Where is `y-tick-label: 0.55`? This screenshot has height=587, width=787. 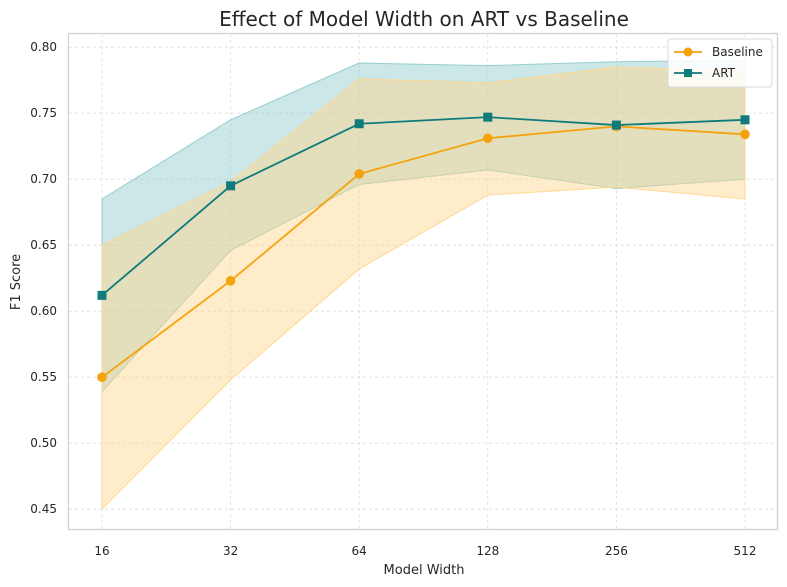
y-tick-label: 0.55 is located at coordinates (43, 377).